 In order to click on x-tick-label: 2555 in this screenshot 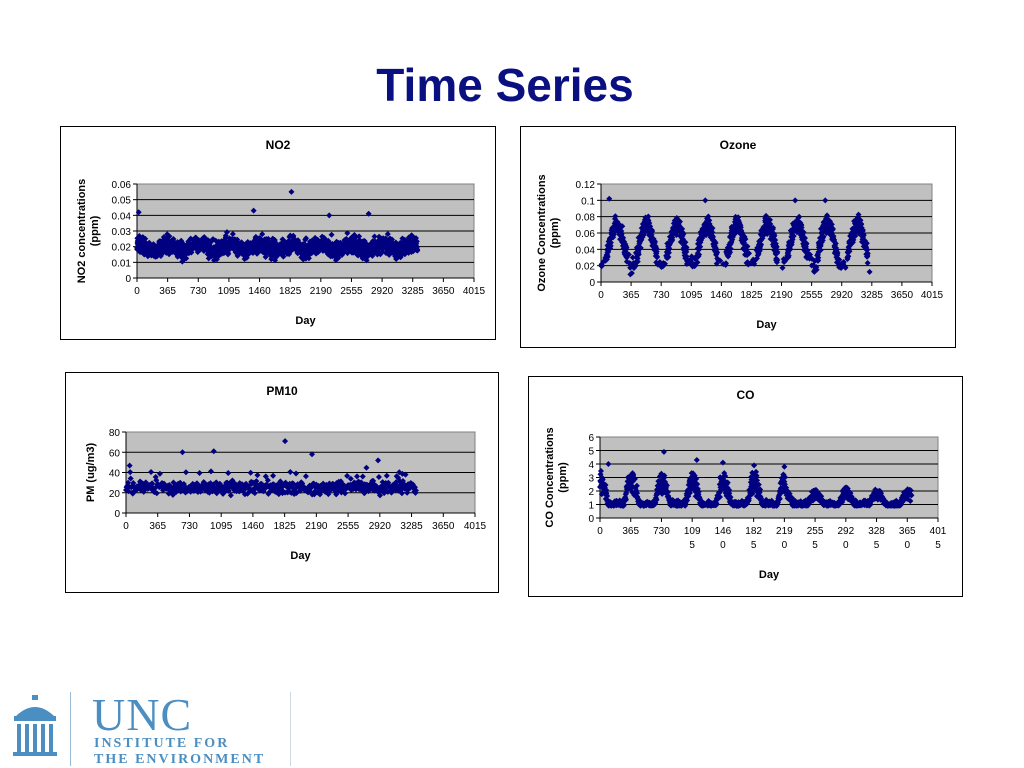, I will do `click(351, 291)`.